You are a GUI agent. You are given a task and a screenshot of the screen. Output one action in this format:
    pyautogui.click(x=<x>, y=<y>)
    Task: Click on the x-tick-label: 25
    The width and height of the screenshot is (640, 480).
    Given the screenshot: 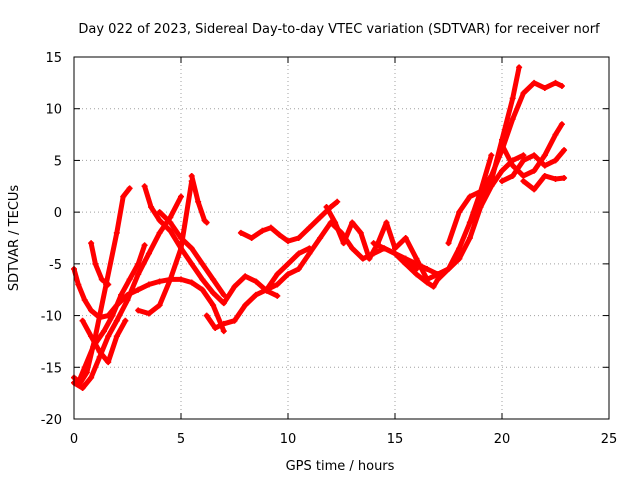 What is the action you would take?
    pyautogui.click(x=609, y=439)
    